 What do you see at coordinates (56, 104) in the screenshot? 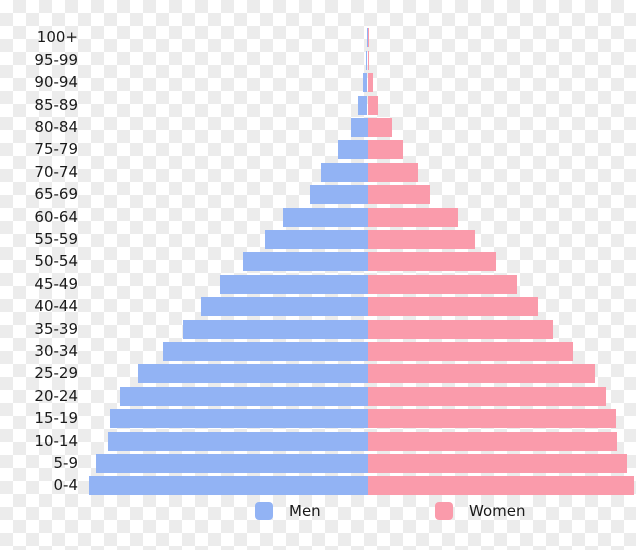
I see `y-axis-label: 85-89` at bounding box center [56, 104].